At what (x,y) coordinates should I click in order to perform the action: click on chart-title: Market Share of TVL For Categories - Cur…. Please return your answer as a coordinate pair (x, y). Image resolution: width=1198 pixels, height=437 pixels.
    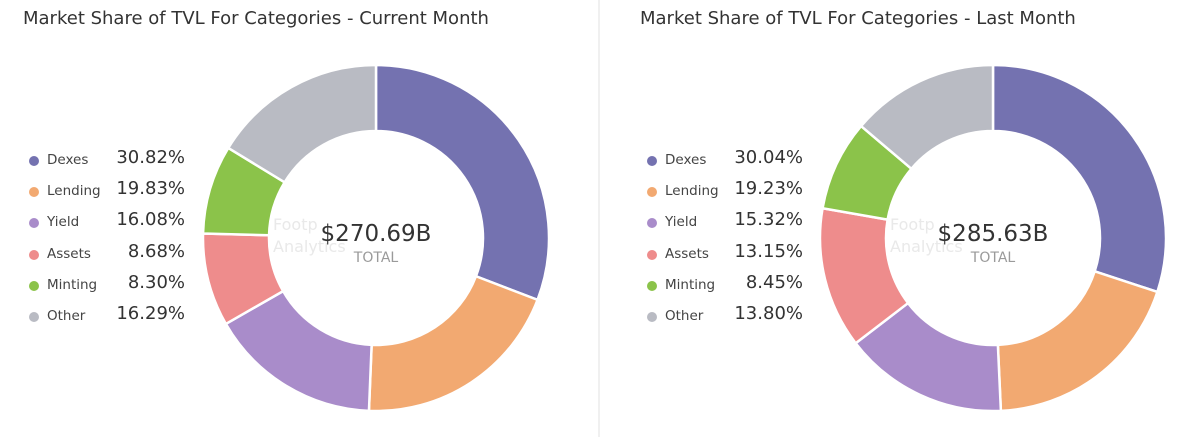
    Looking at the image, I should click on (256, 18).